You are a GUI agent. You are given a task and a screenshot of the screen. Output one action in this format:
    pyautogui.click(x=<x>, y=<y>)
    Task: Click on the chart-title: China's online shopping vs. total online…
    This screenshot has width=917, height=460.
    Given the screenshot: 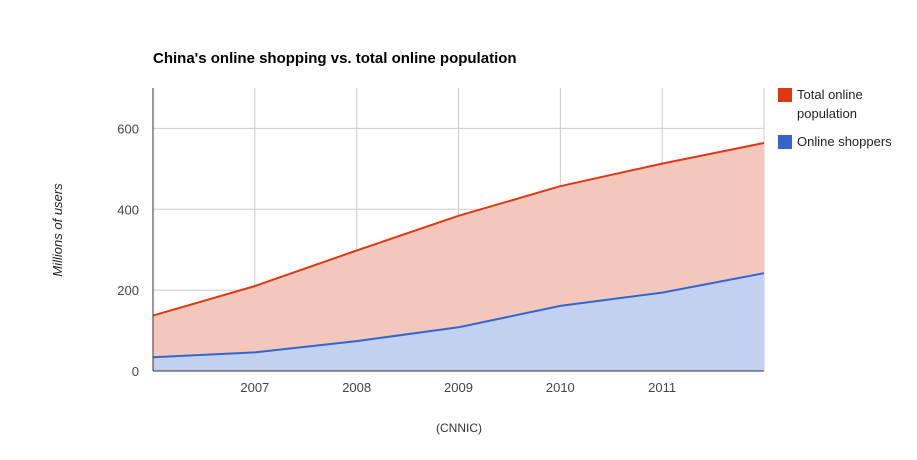 What is the action you would take?
    pyautogui.click(x=335, y=58)
    